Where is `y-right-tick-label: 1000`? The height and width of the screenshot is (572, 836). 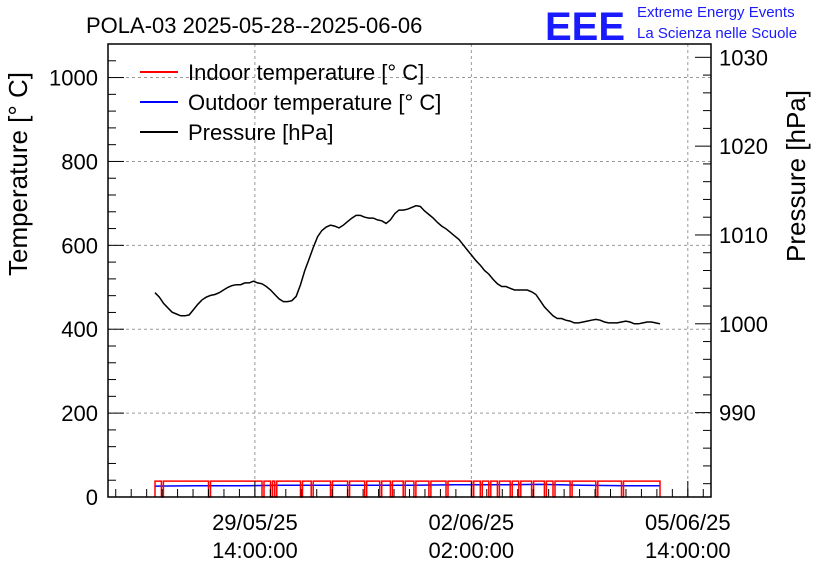
y-right-tick-label: 1000 is located at coordinates (743, 324).